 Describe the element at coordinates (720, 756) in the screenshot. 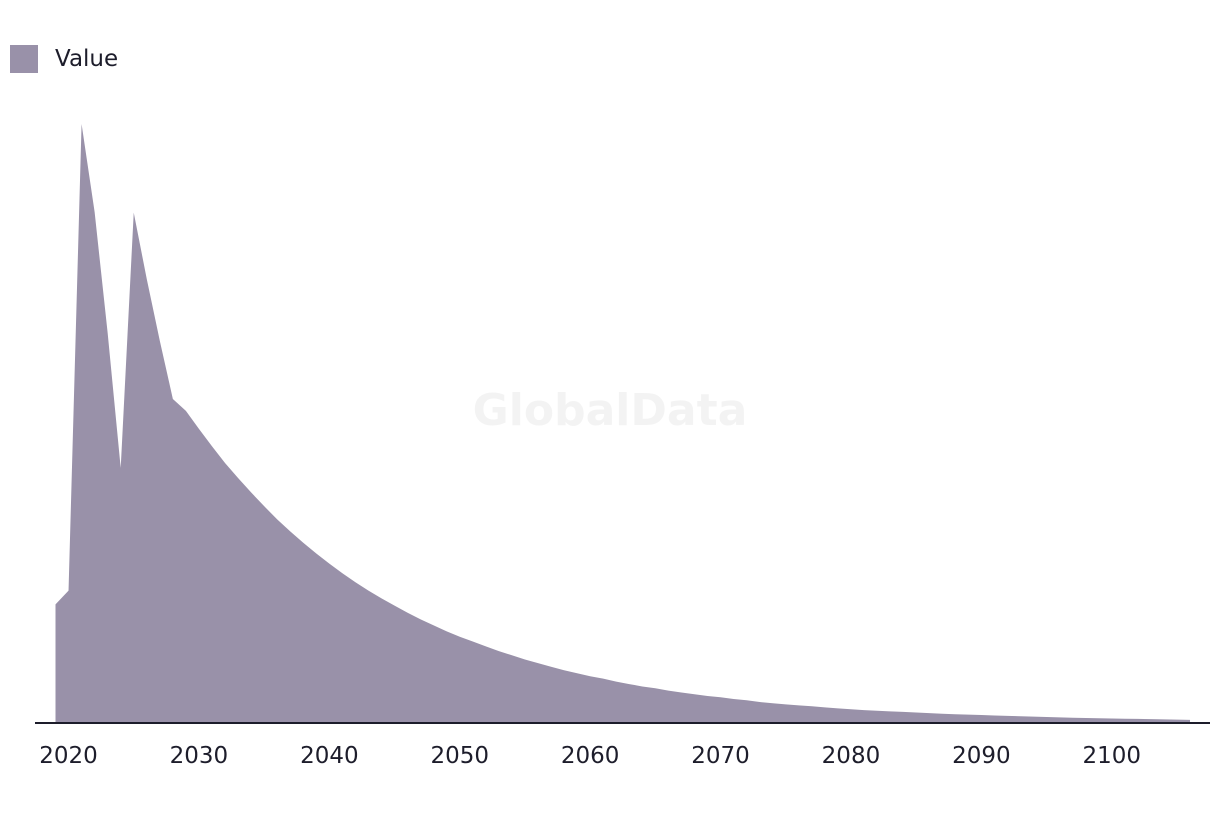

I see `x-tick-label-2070: 2070` at that location.